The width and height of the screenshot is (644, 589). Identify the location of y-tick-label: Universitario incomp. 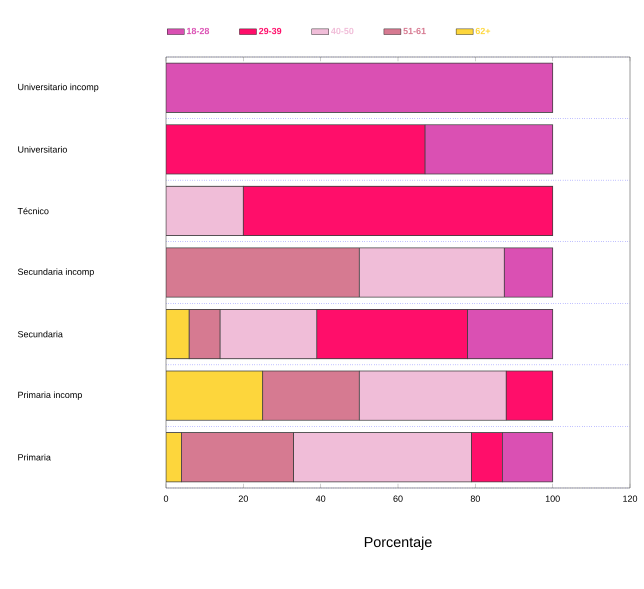
(58, 88).